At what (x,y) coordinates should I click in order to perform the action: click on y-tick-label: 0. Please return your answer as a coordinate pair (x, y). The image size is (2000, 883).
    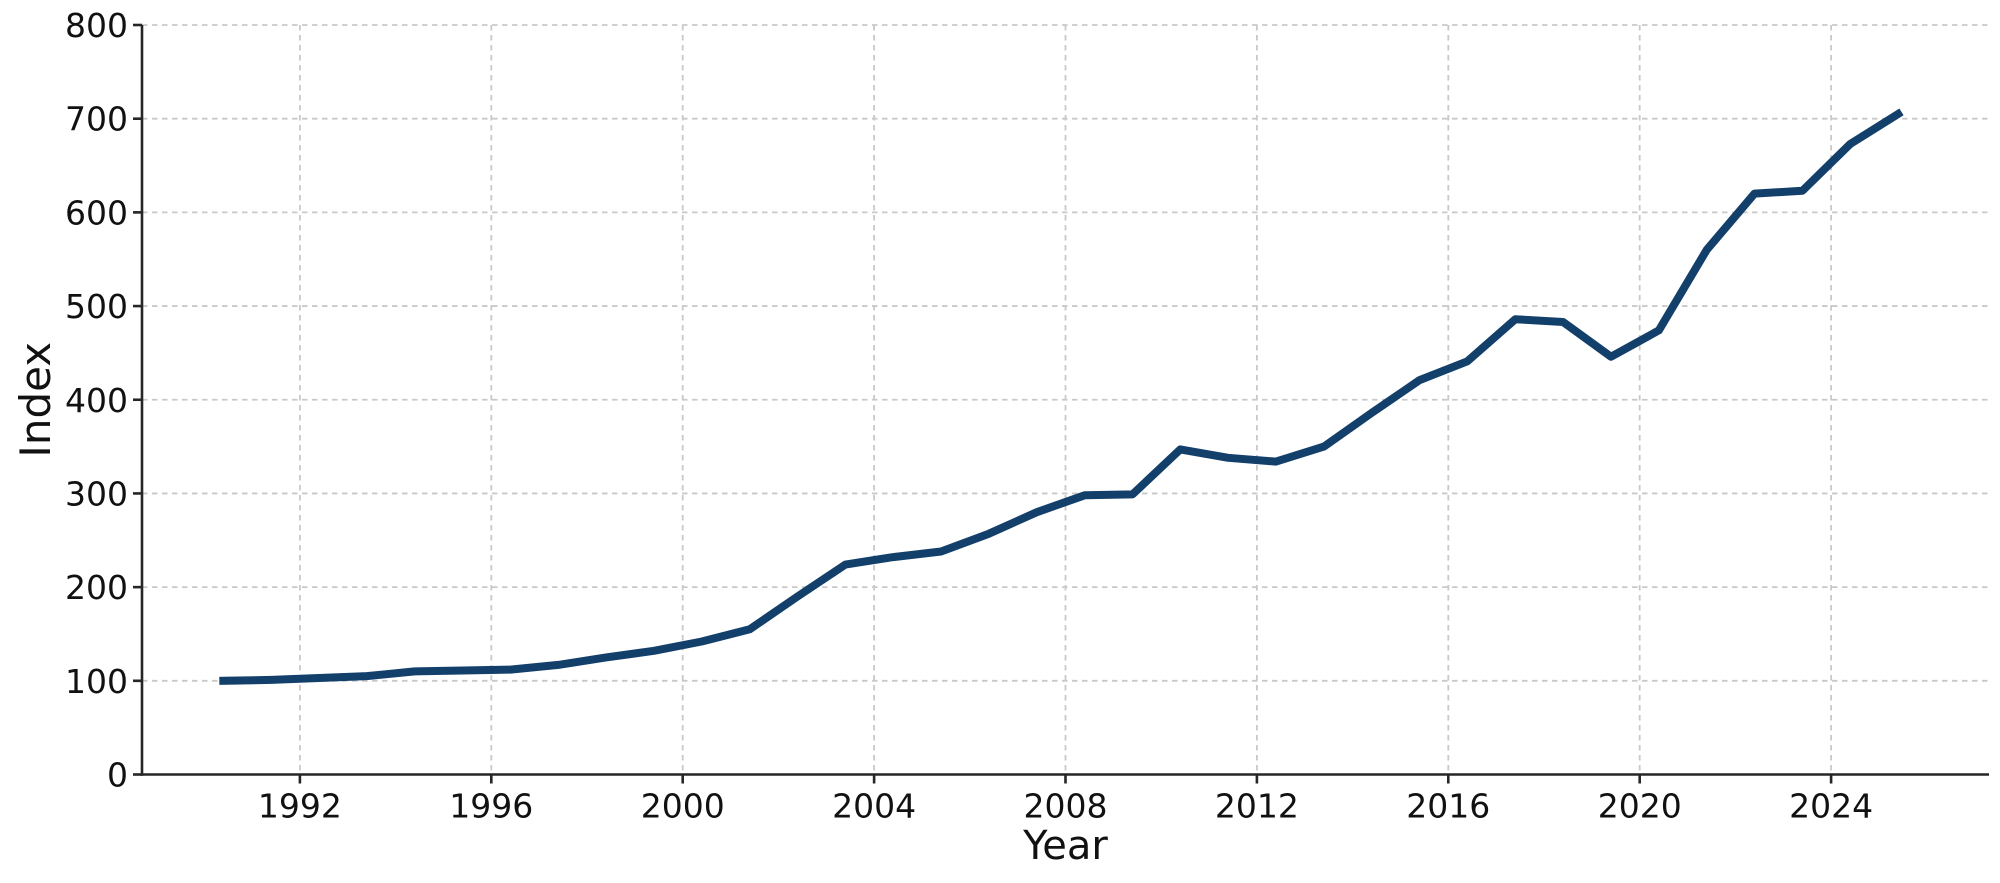
    Looking at the image, I should click on (117, 775).